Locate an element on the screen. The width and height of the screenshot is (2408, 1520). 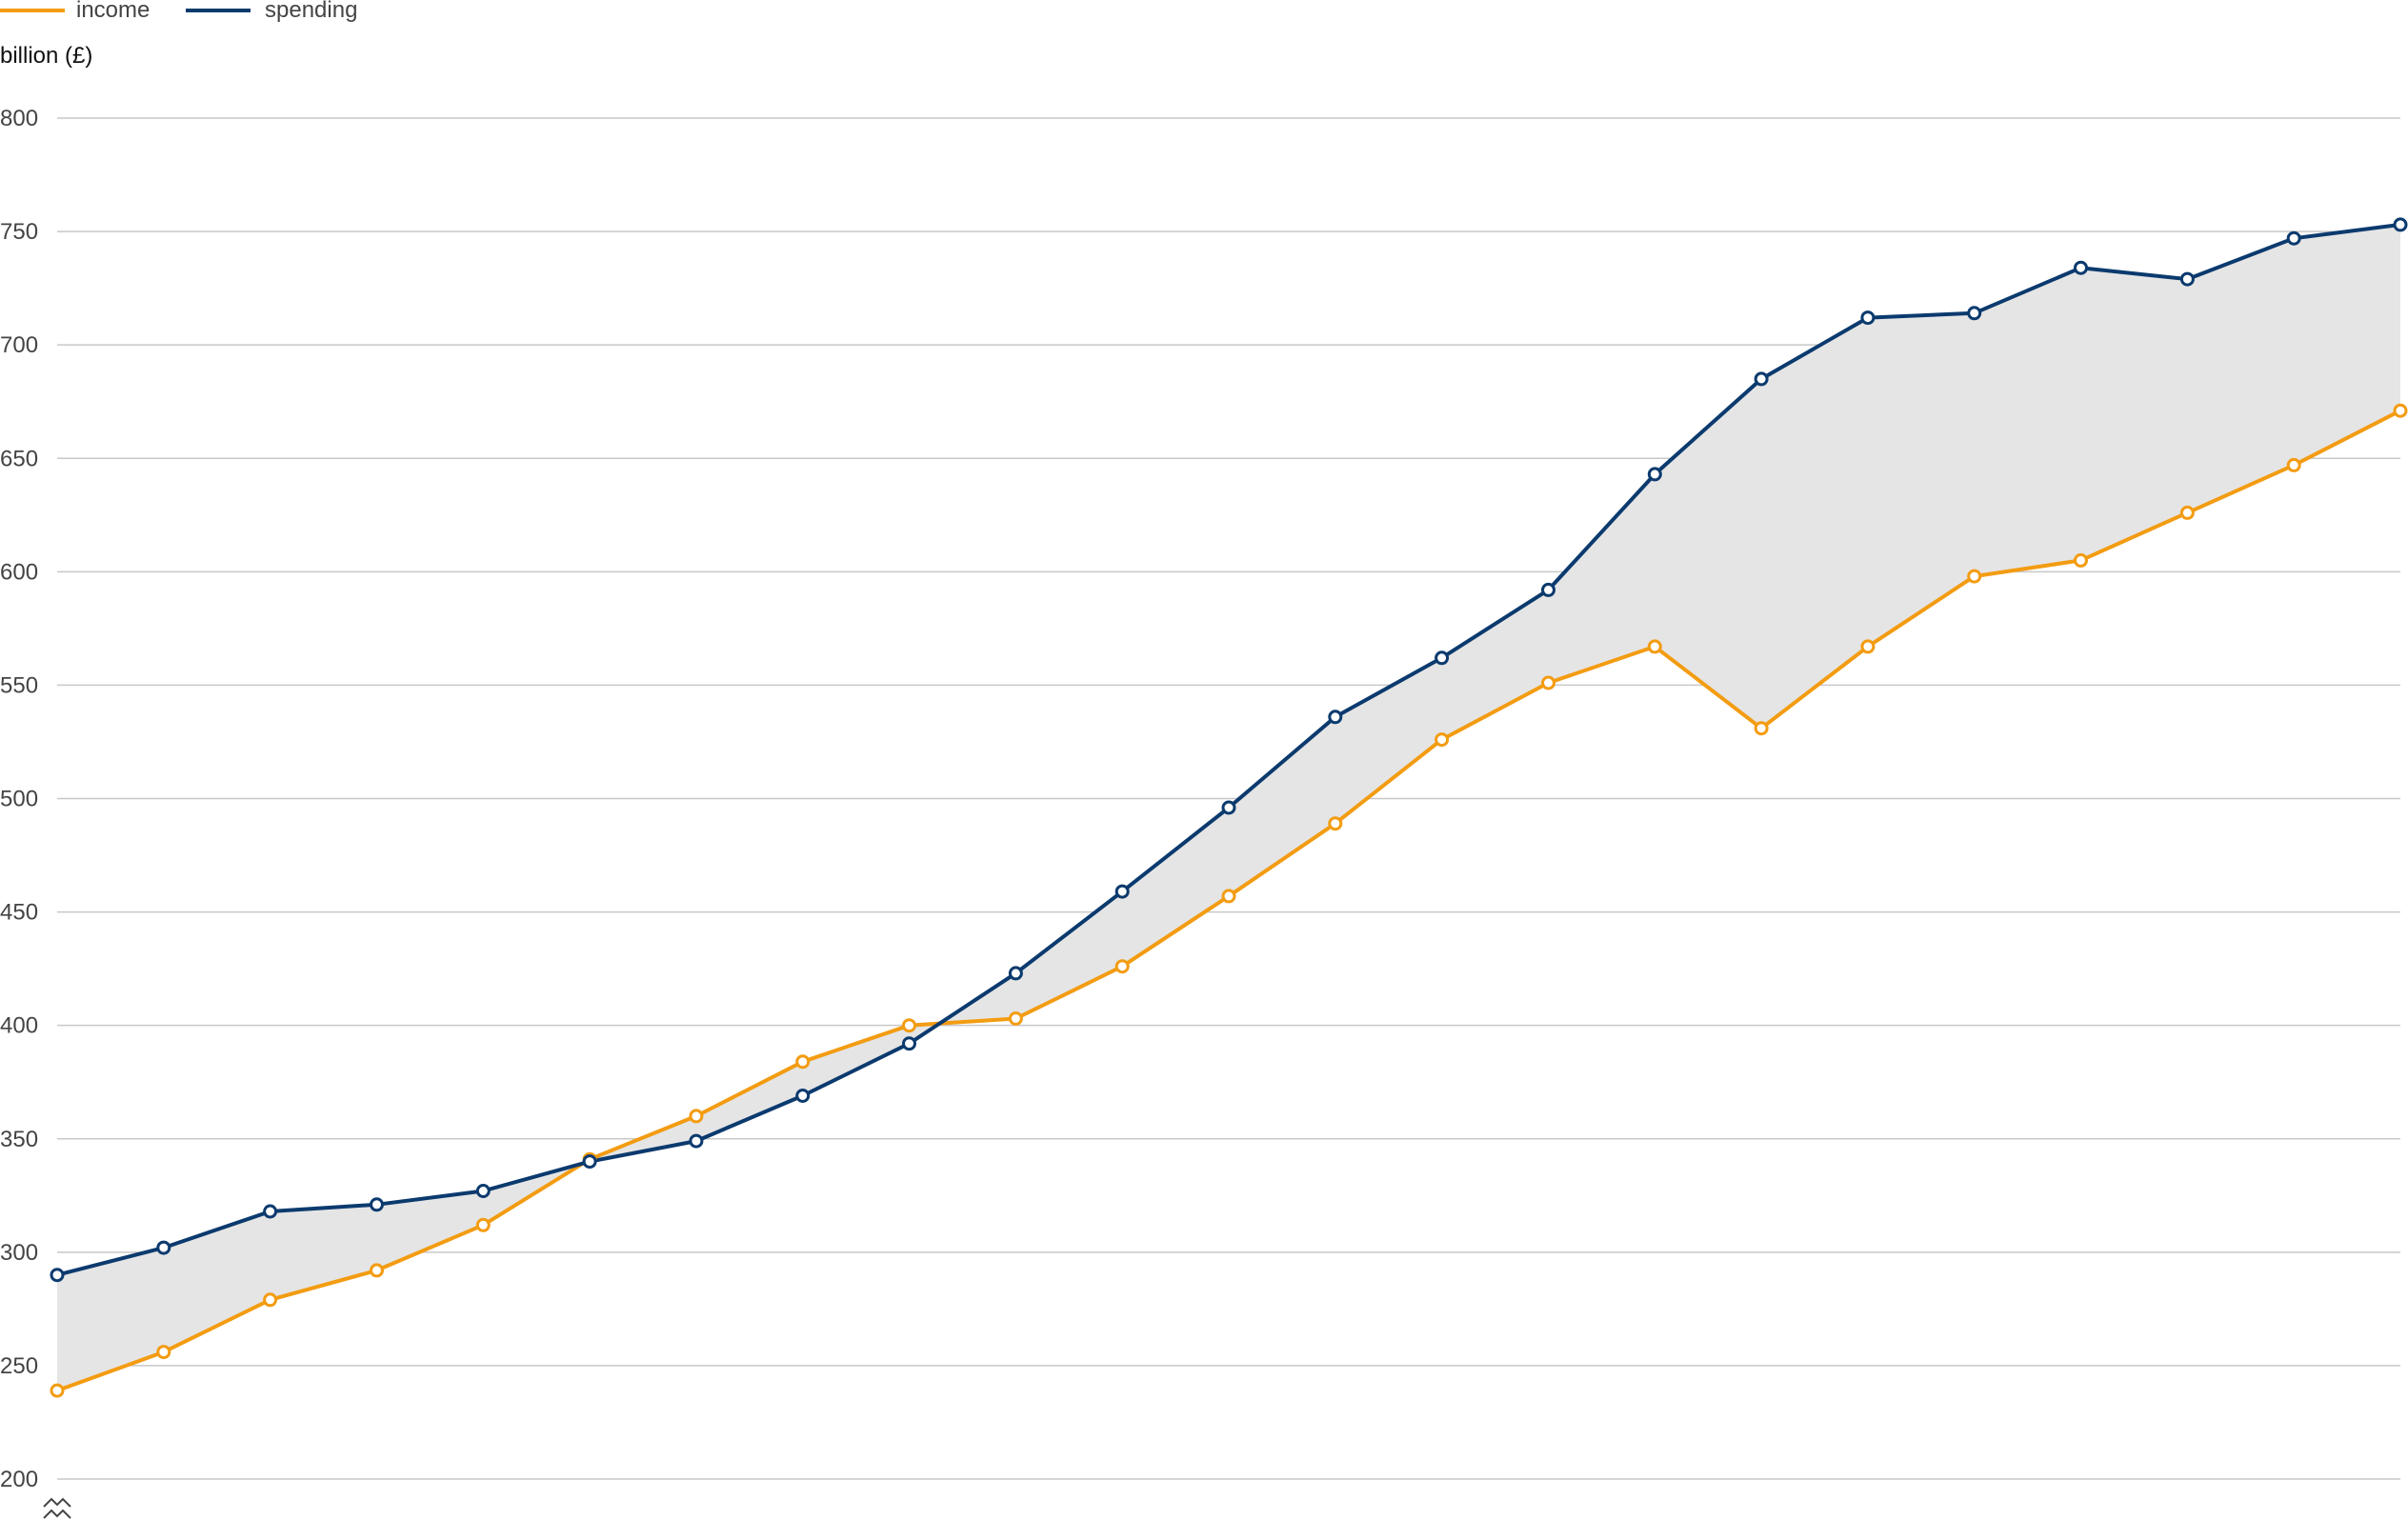
y-tick-label: 450 is located at coordinates (19, 913).